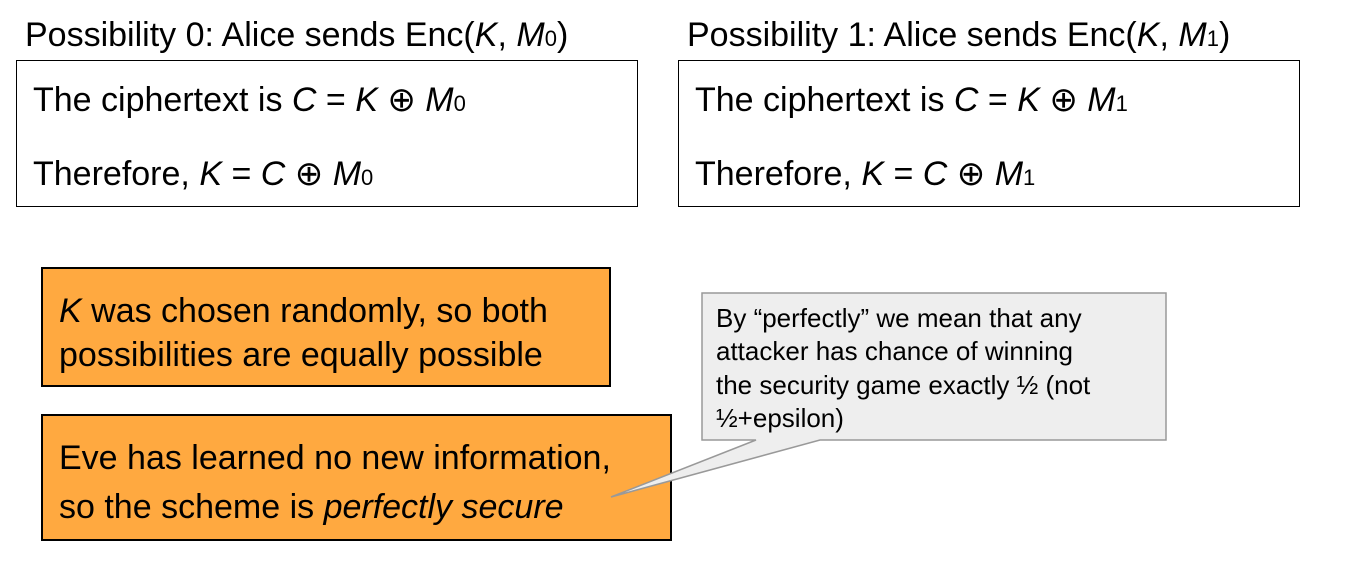  I want to click on conclusion-line-1: Eve has learned no new information,, so click(335, 458).